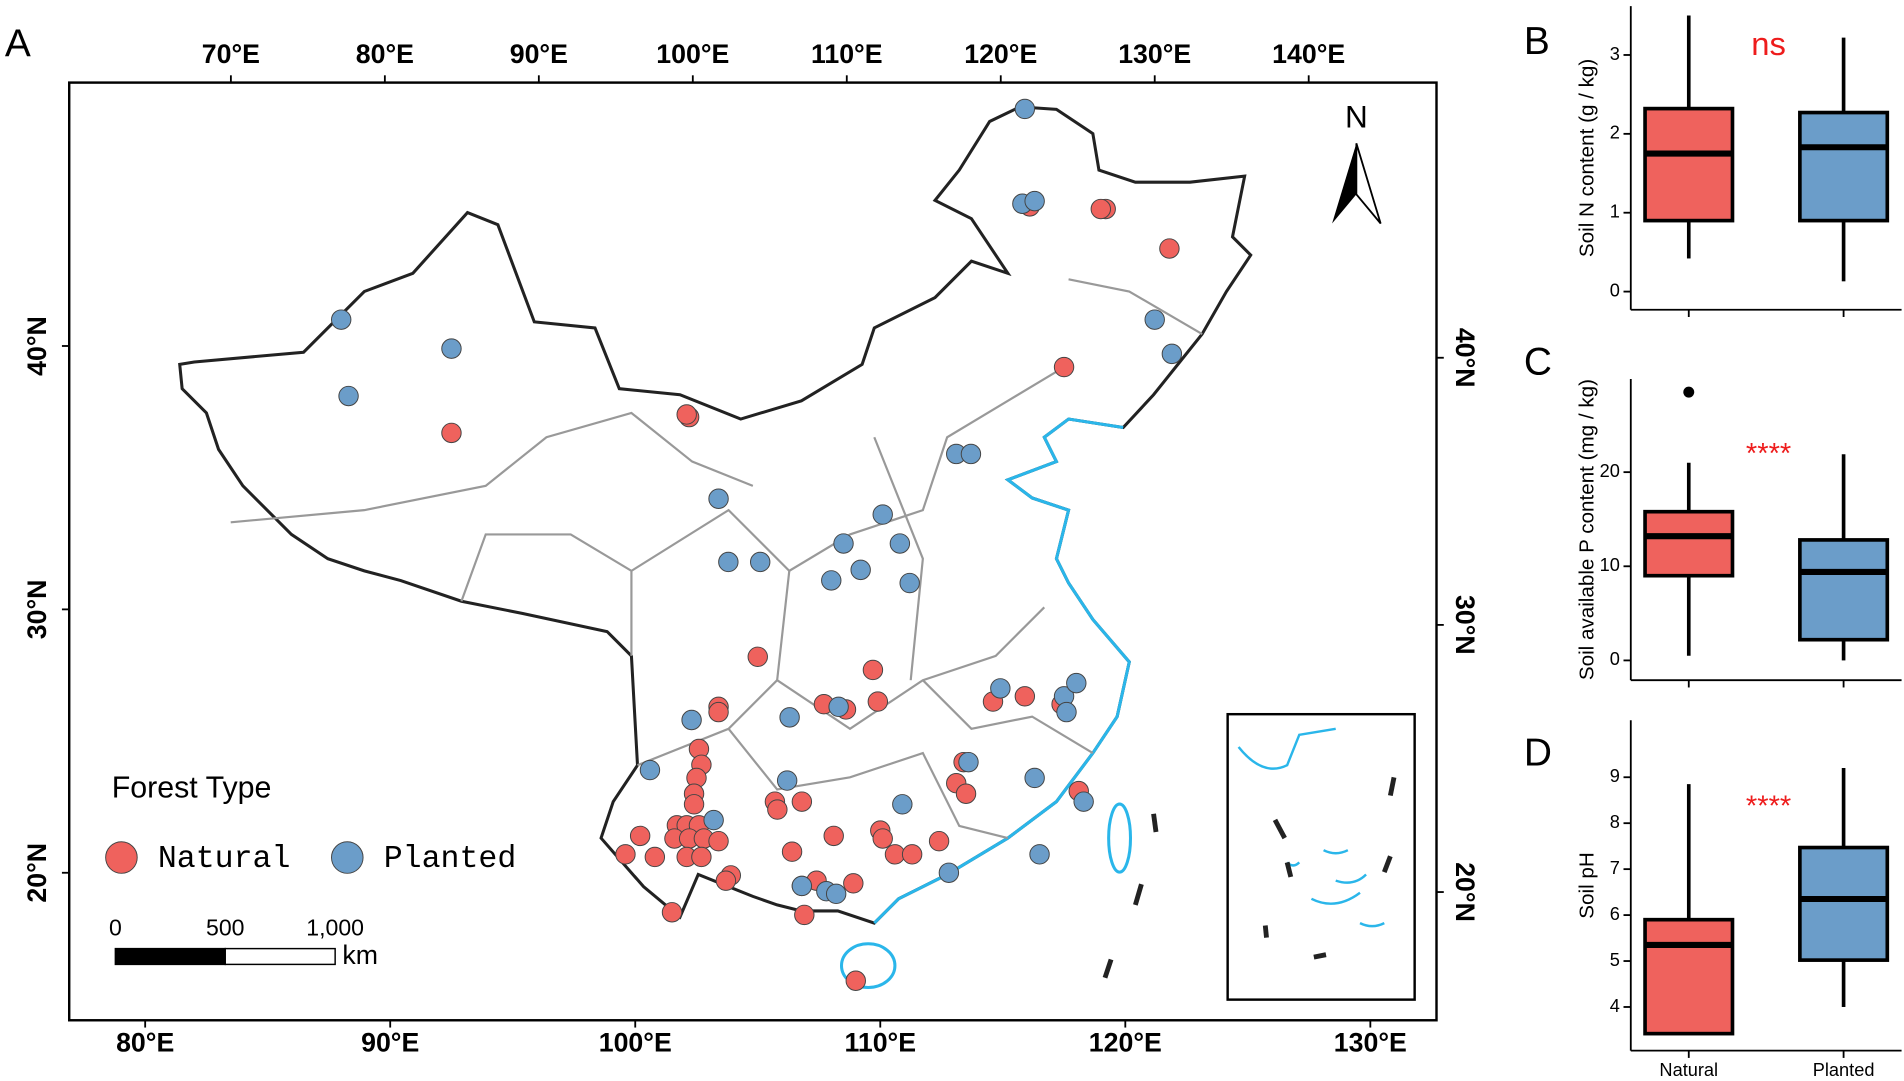  I want to click on y-tick-label: 40°N, so click(37, 346).